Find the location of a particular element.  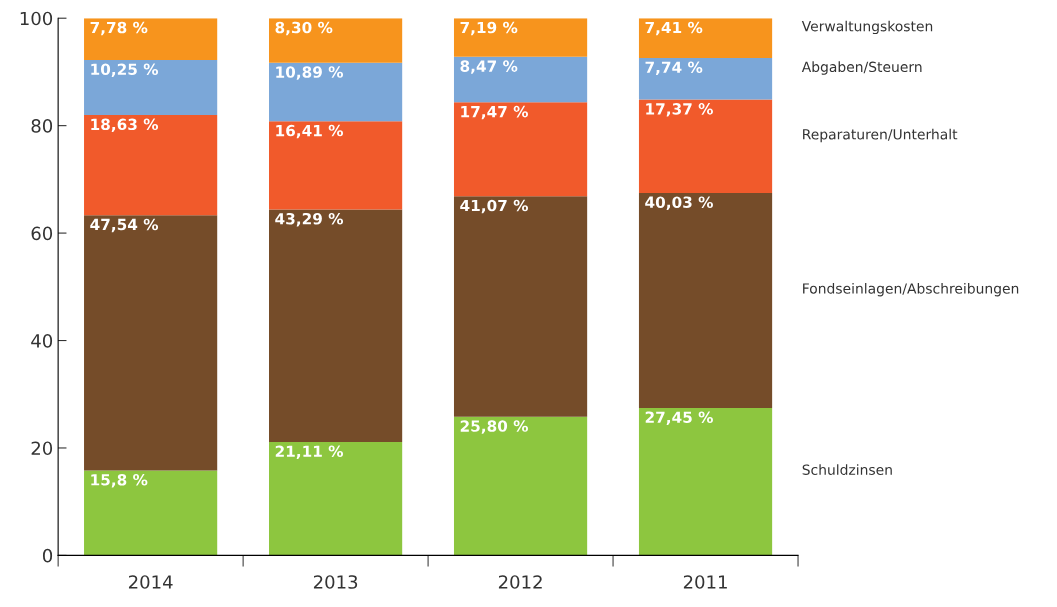

data-label: 17,37 % is located at coordinates (679, 110).